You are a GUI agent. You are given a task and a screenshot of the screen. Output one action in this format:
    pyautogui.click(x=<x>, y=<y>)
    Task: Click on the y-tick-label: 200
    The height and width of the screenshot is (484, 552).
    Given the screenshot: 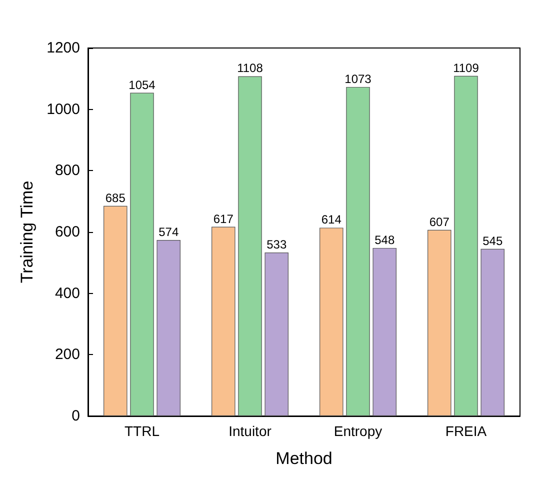 What is the action you would take?
    pyautogui.click(x=67, y=355)
    